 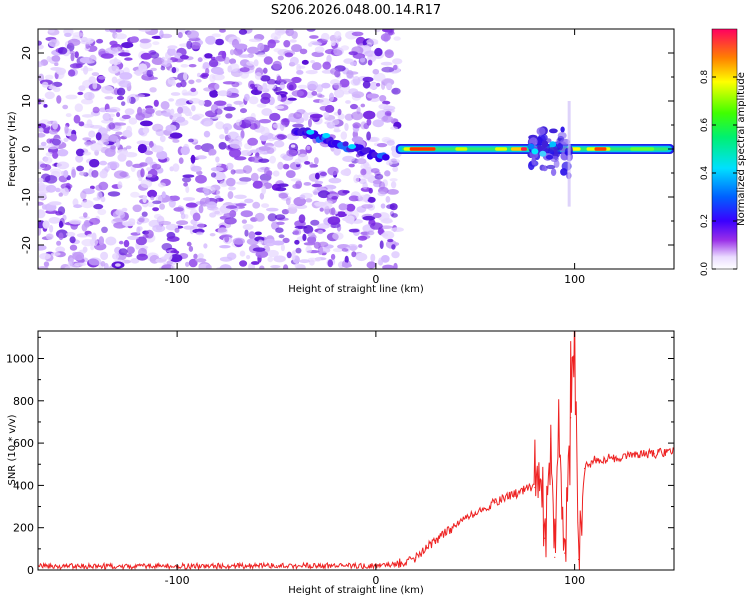 What do you see at coordinates (385, 157) in the screenshot?
I see `drift-blob` at bounding box center [385, 157].